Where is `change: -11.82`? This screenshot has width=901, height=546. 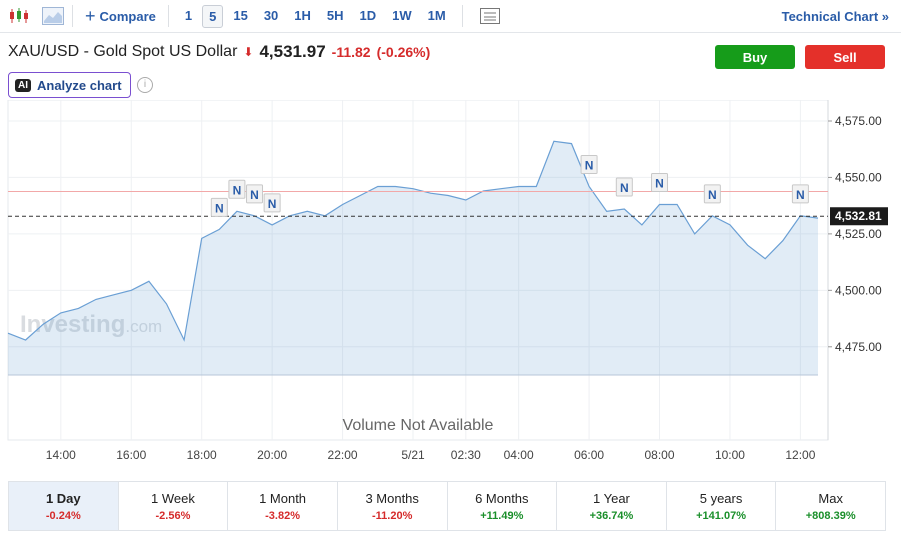 change: -11.82 is located at coordinates (351, 52).